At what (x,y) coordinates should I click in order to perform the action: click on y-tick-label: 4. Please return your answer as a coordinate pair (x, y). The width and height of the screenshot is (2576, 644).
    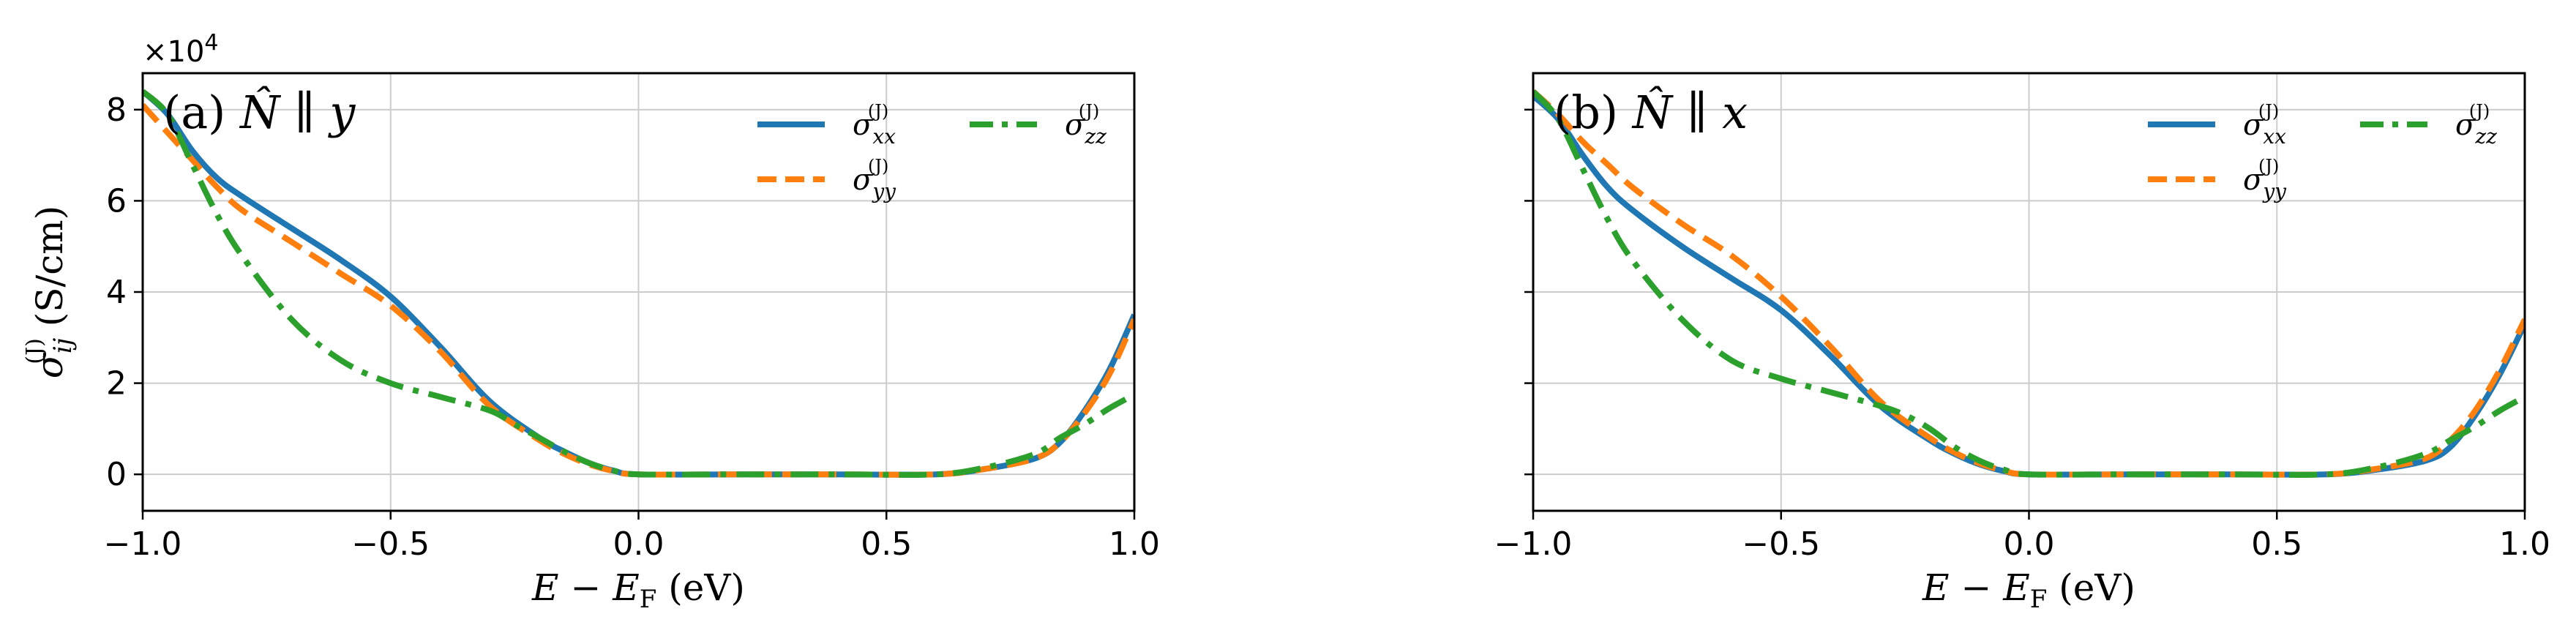
    Looking at the image, I should click on (116, 292).